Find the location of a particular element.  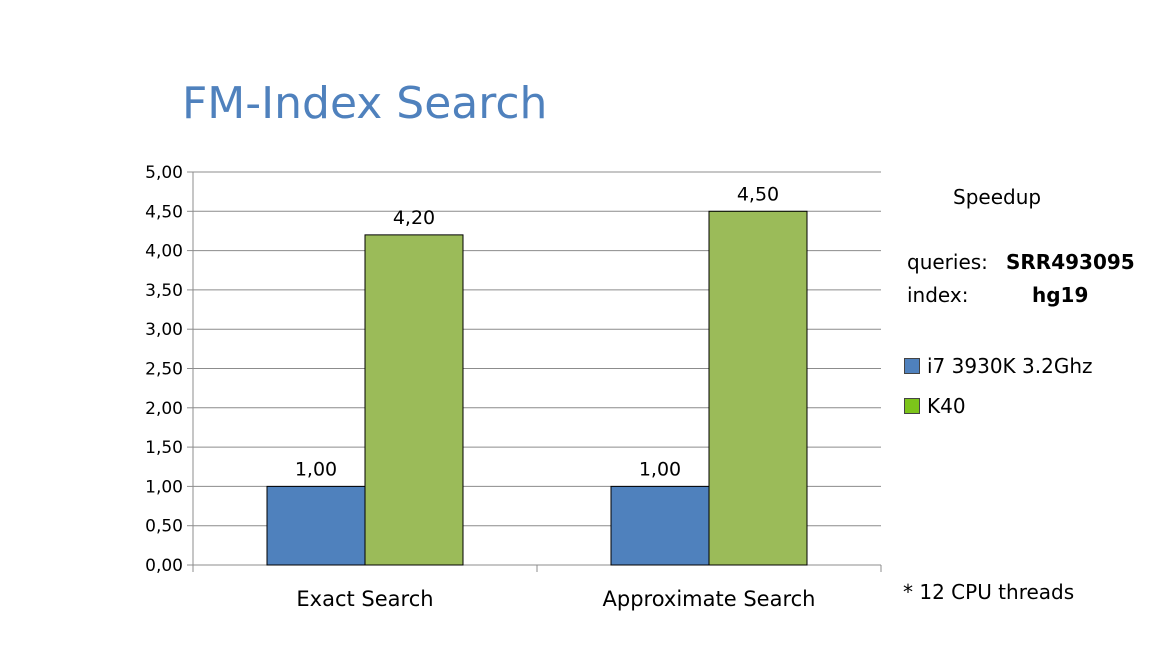

legend-item-gpu: K40 is located at coordinates (935, 406).